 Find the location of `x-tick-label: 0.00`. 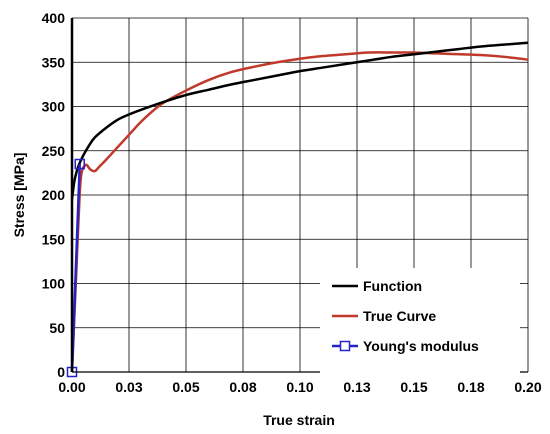

x-tick-label: 0.00 is located at coordinates (71, 387).